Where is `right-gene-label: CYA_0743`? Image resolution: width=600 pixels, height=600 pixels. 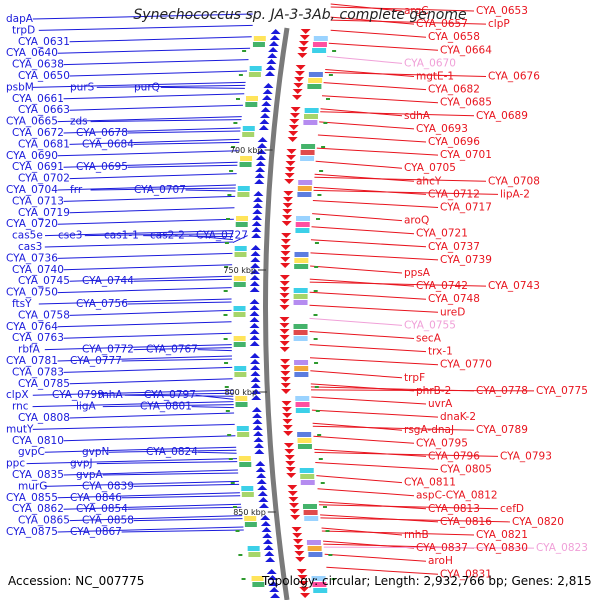 right-gene-label: CYA_0743 is located at coordinates (514, 286).